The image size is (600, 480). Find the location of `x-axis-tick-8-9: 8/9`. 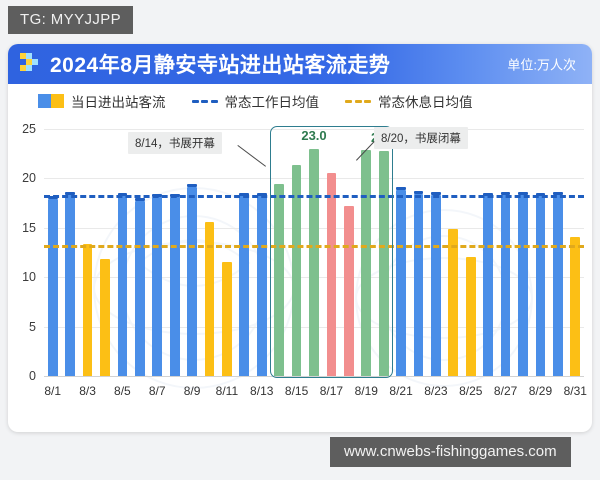

x-axis-tick-8-9: 8/9 is located at coordinates (192, 391).